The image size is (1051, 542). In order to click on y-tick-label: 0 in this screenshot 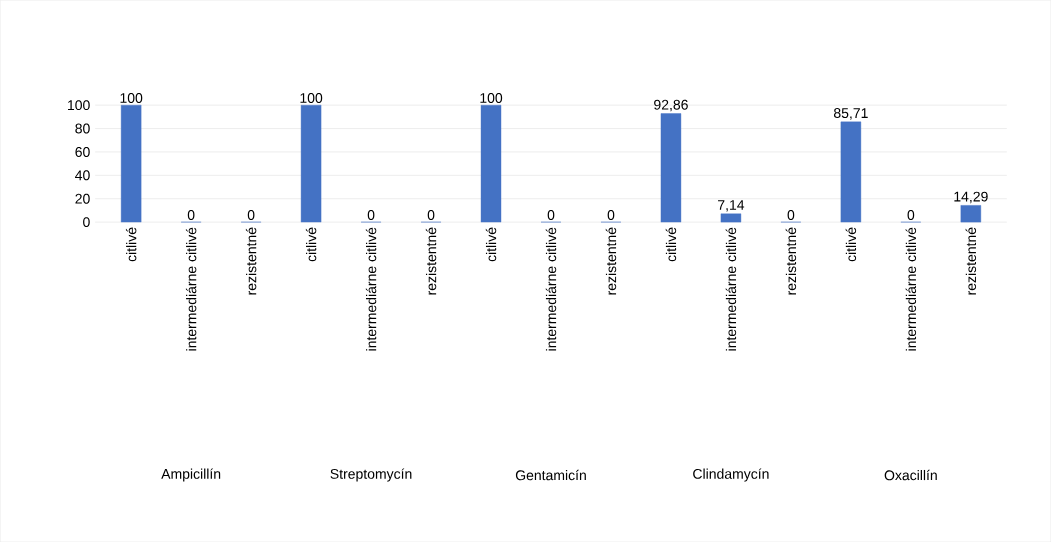, I will do `click(86, 222)`.